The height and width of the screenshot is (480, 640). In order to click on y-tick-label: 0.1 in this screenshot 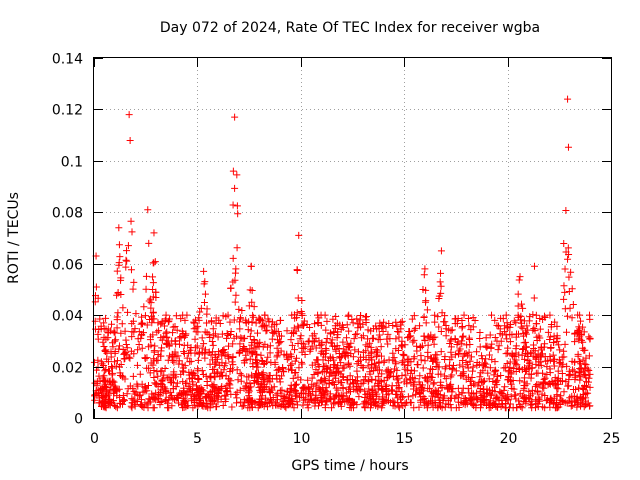, I will do `click(72, 163)`.